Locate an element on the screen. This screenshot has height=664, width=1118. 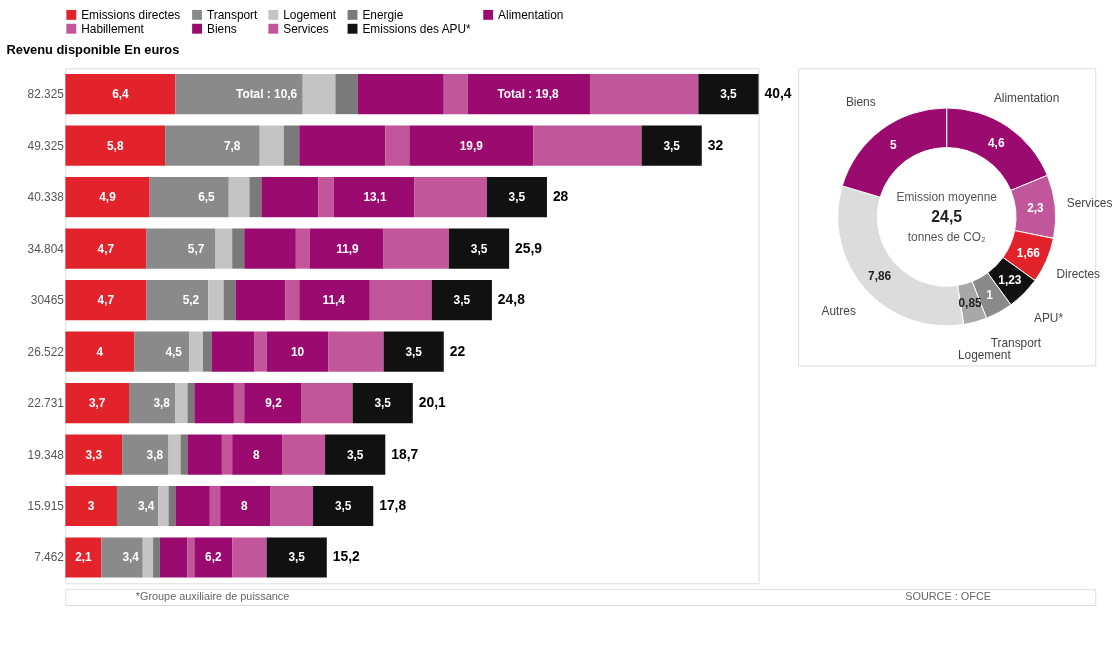
data-label: 6,4 is located at coordinates (121, 94).